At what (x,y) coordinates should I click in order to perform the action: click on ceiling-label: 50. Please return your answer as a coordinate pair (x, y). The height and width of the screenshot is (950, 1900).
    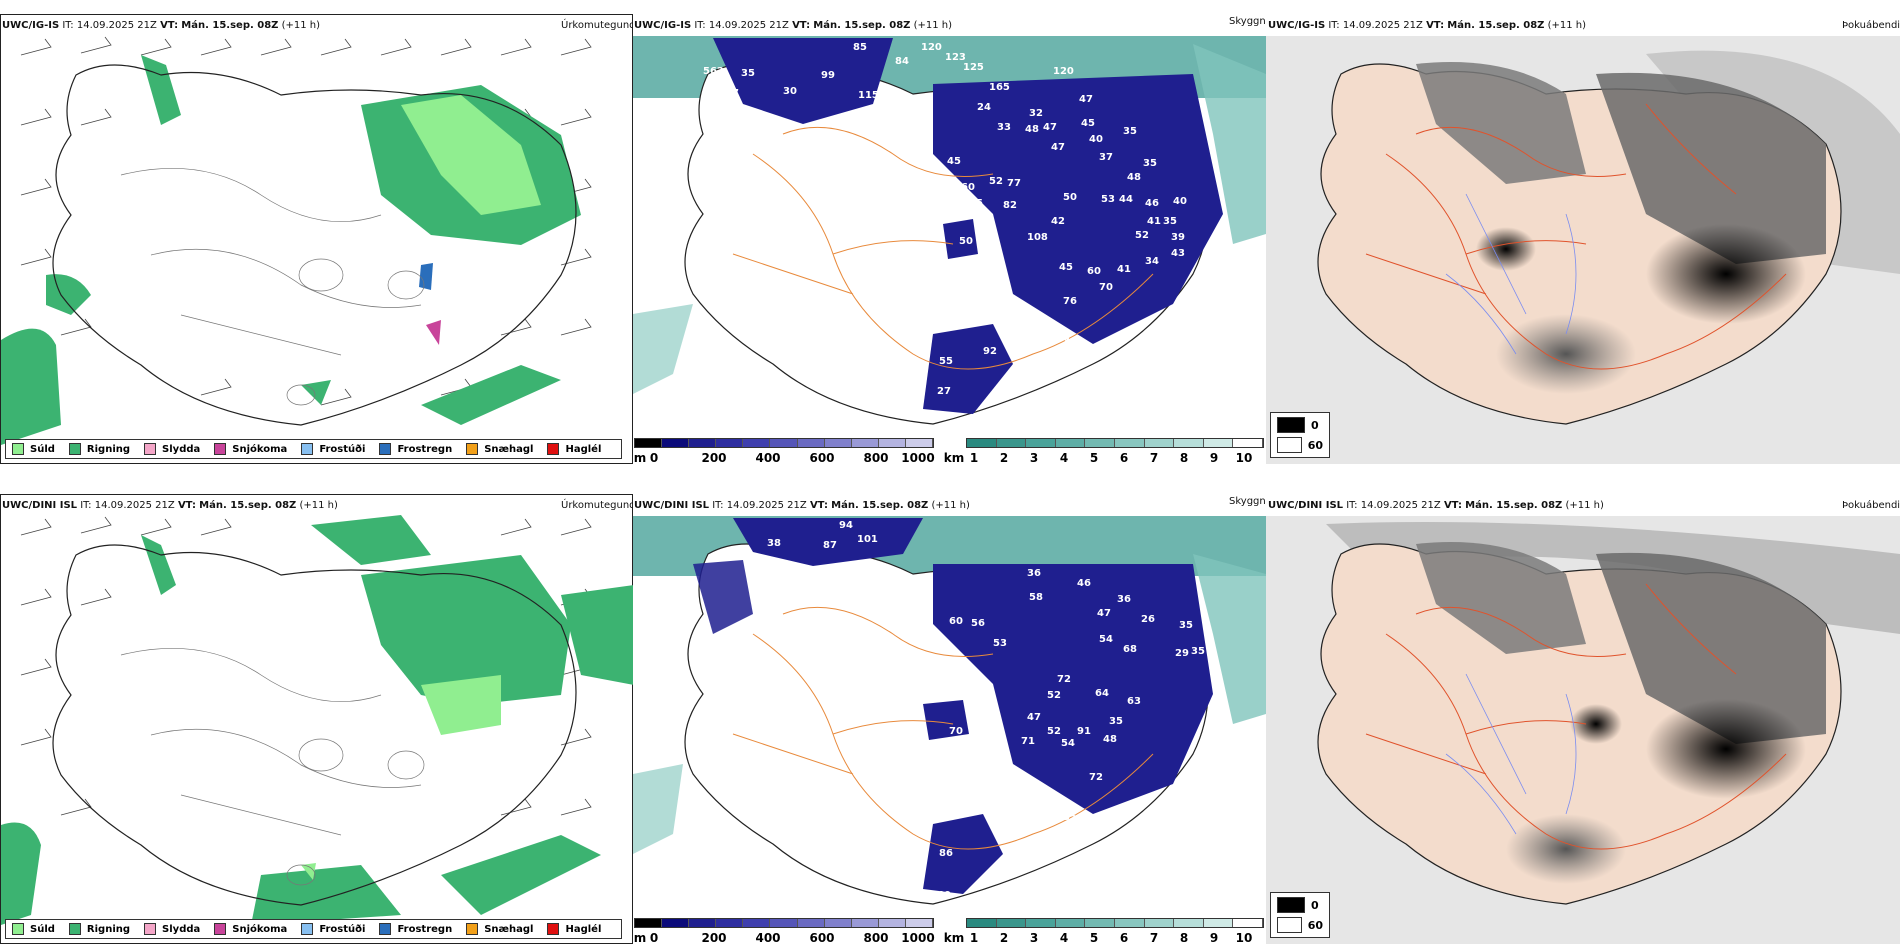
    Looking at the image, I should click on (966, 241).